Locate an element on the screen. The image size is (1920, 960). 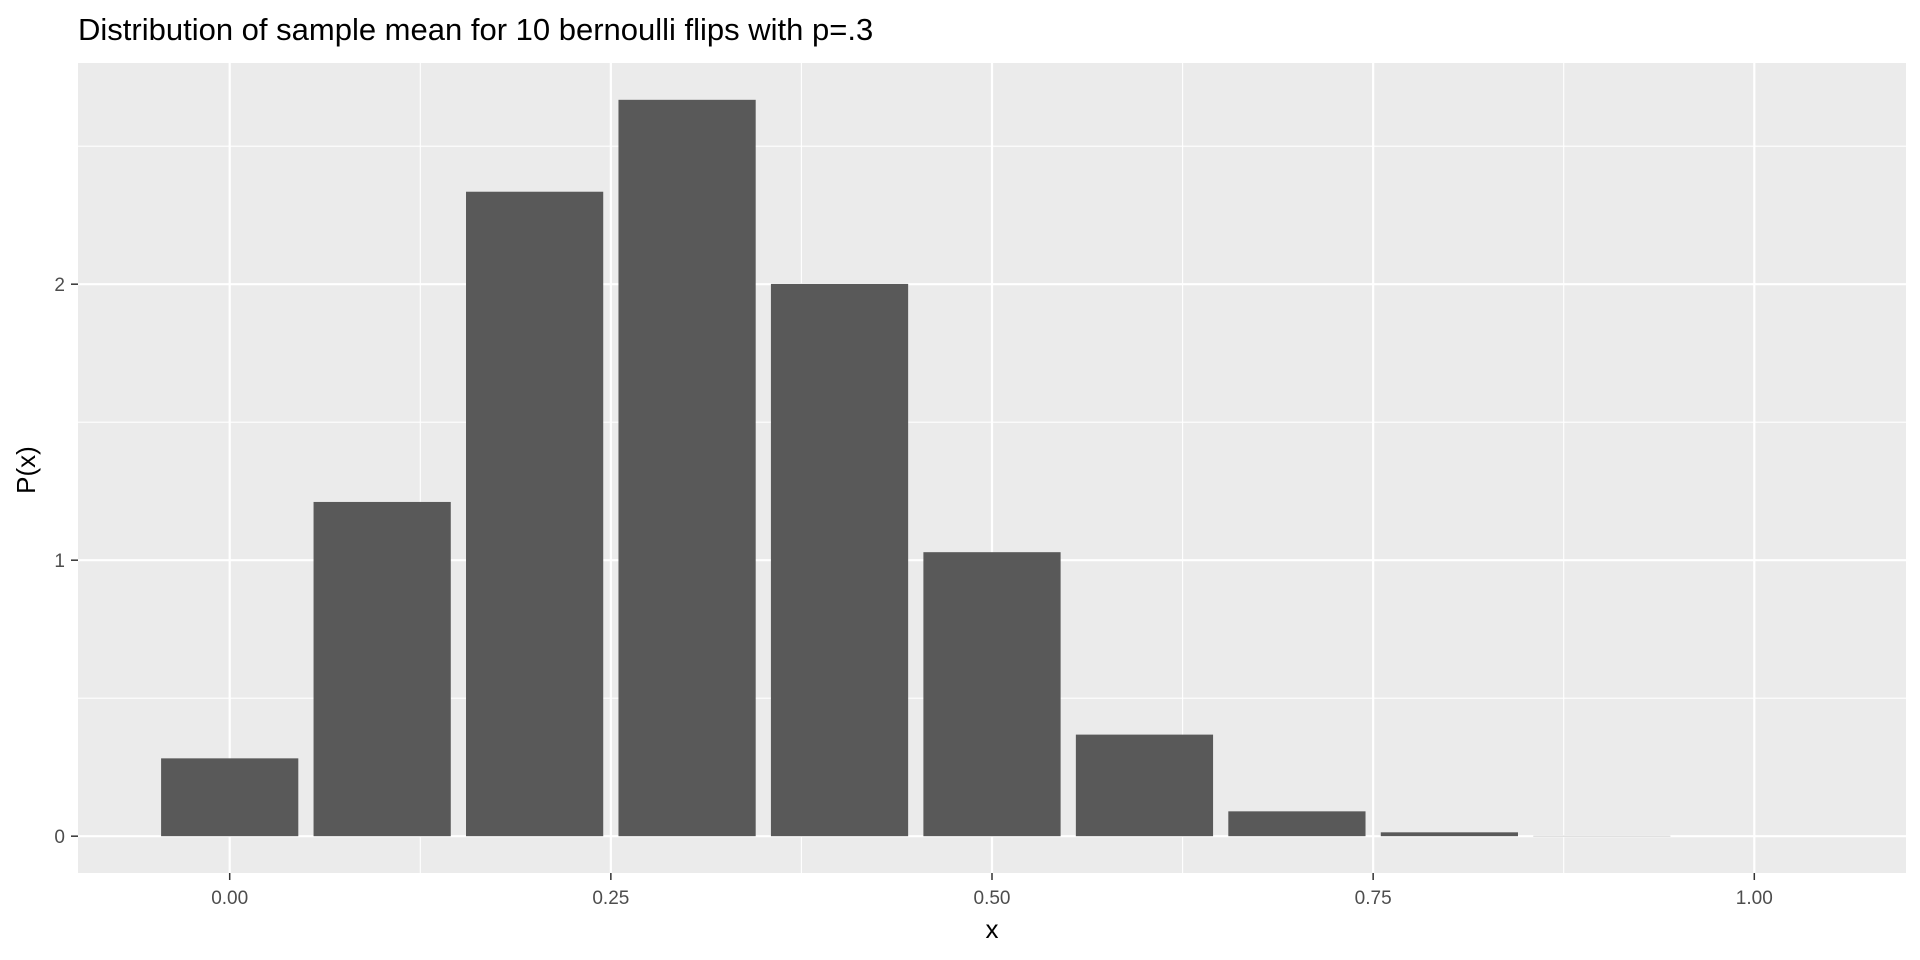
x-tick-label: 1.00 is located at coordinates (1754, 898).